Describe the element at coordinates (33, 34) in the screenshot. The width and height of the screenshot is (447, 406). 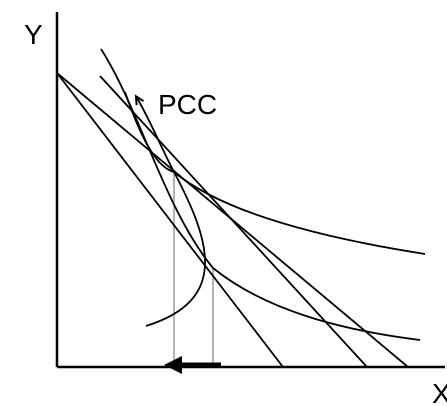
I see `y-axis-label: Y` at that location.